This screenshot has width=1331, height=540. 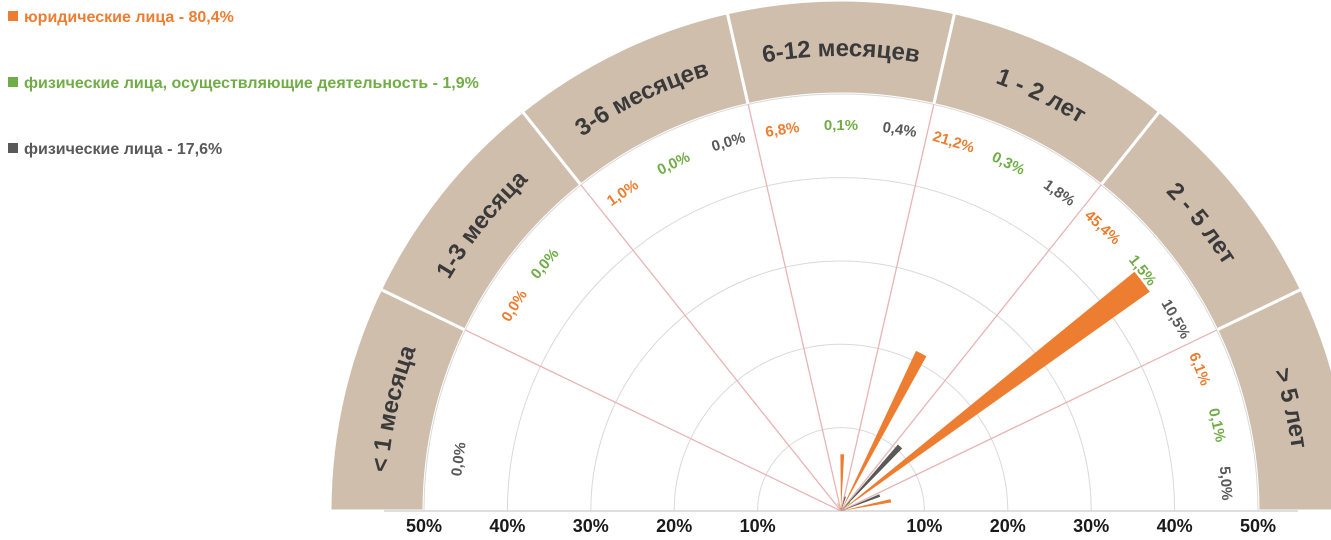 I want to click on legend-swatch-orange, so click(x=13, y=16).